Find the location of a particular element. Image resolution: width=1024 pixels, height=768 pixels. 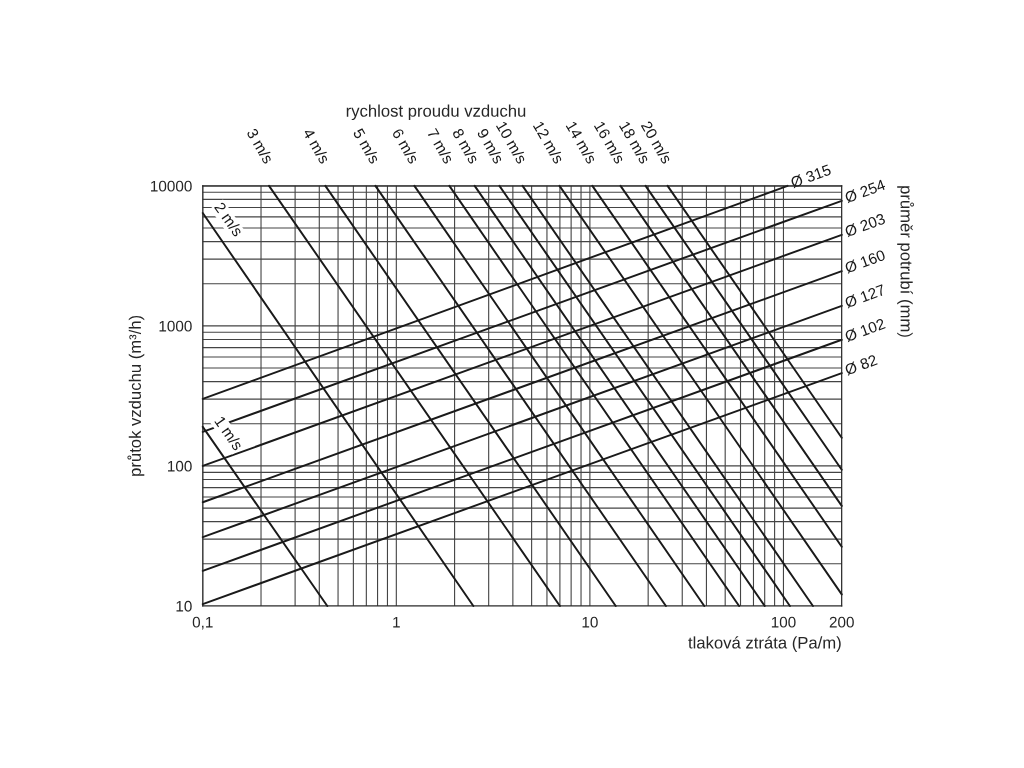

text: 5 m/s is located at coordinates (366, 146).